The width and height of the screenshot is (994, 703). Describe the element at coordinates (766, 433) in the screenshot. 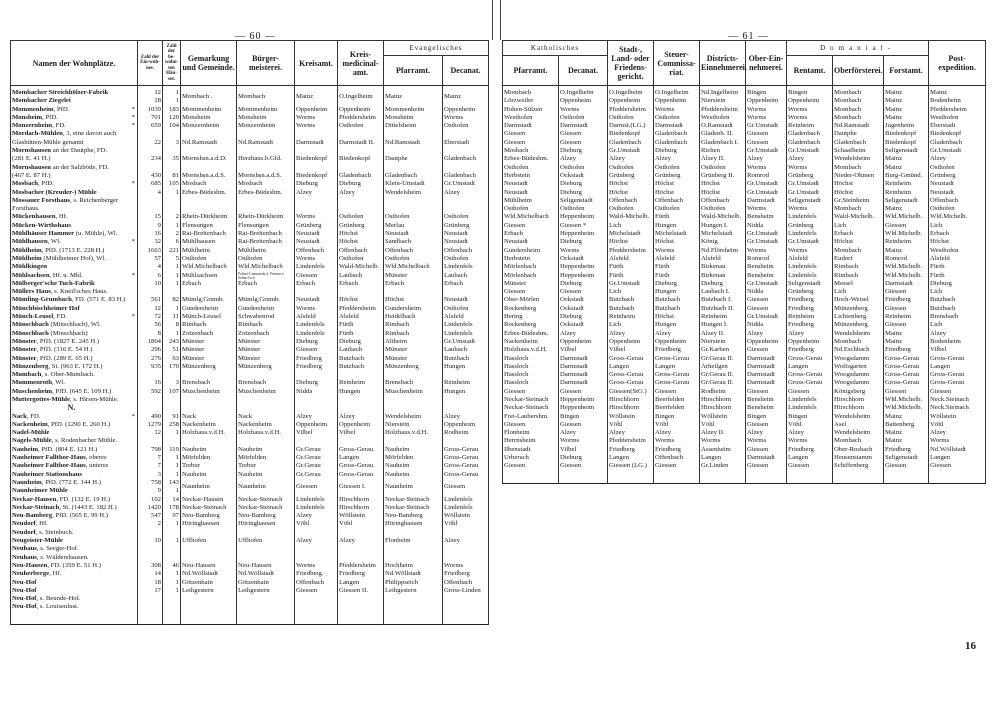

I see `ober-cell: Alzey` at that location.